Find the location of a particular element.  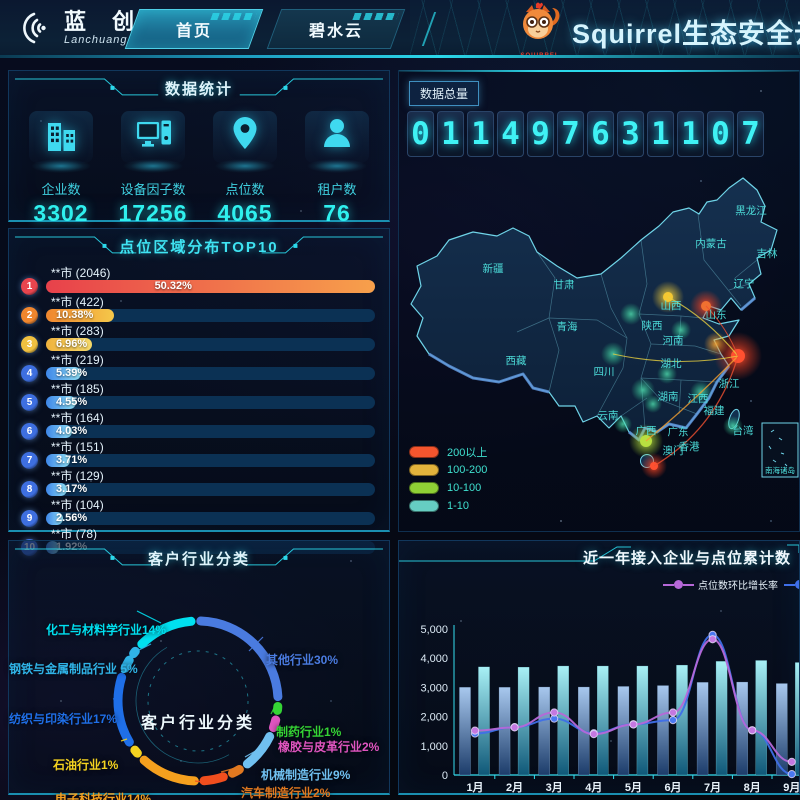

y-axis-tick-label: 4,000 is located at coordinates (434, 659).